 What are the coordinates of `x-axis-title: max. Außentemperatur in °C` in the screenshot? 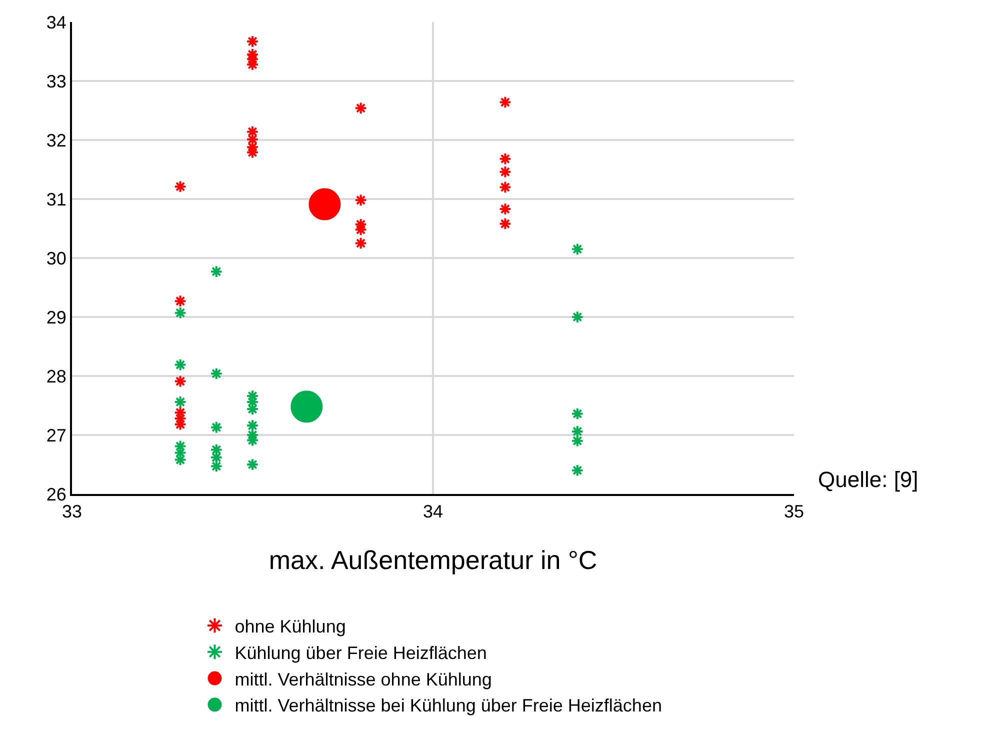 It's located at (433, 559).